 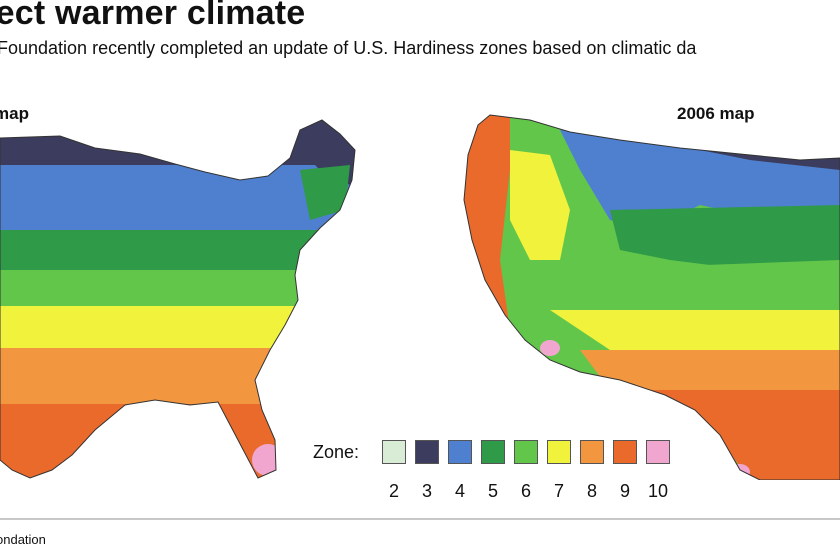 What do you see at coordinates (525, 491) in the screenshot?
I see `legend-label-zone-6: 6` at bounding box center [525, 491].